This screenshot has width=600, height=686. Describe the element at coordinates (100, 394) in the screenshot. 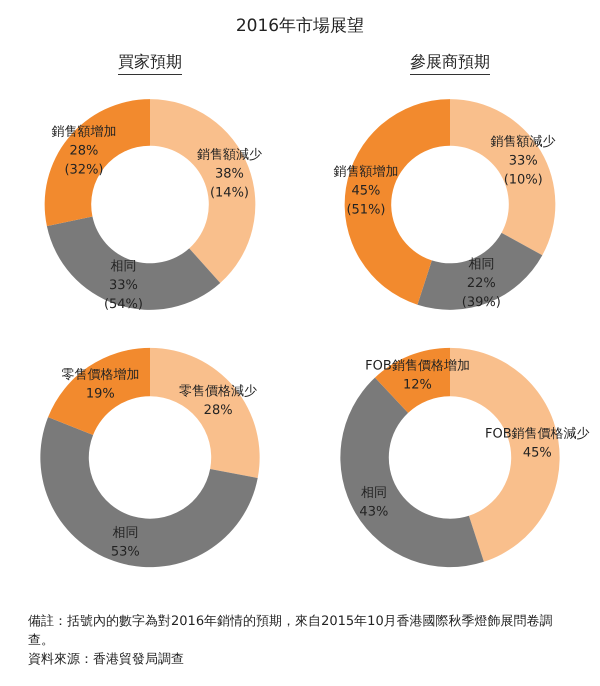

I see `data-label: 19%` at that location.